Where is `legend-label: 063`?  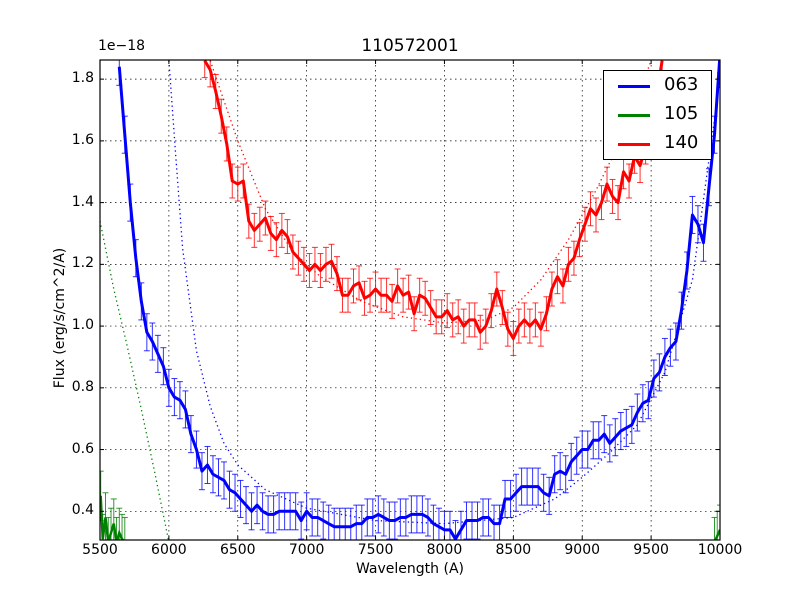
legend-label: 063 is located at coordinates (681, 84).